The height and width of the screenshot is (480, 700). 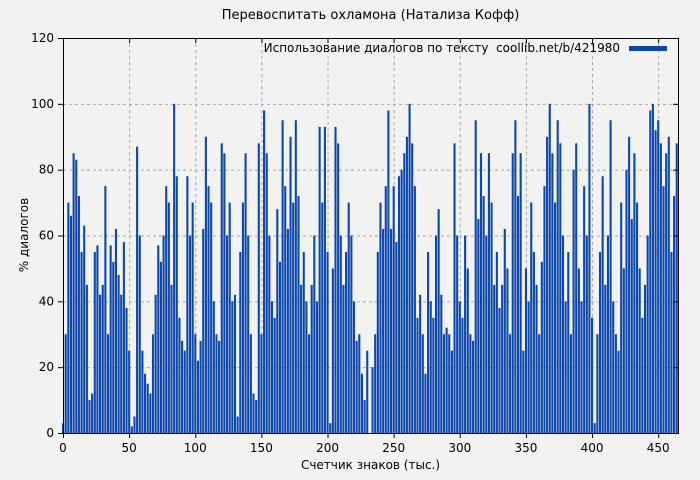 What do you see at coordinates (42, 104) in the screenshot?
I see `y-tick-label: 100` at bounding box center [42, 104].